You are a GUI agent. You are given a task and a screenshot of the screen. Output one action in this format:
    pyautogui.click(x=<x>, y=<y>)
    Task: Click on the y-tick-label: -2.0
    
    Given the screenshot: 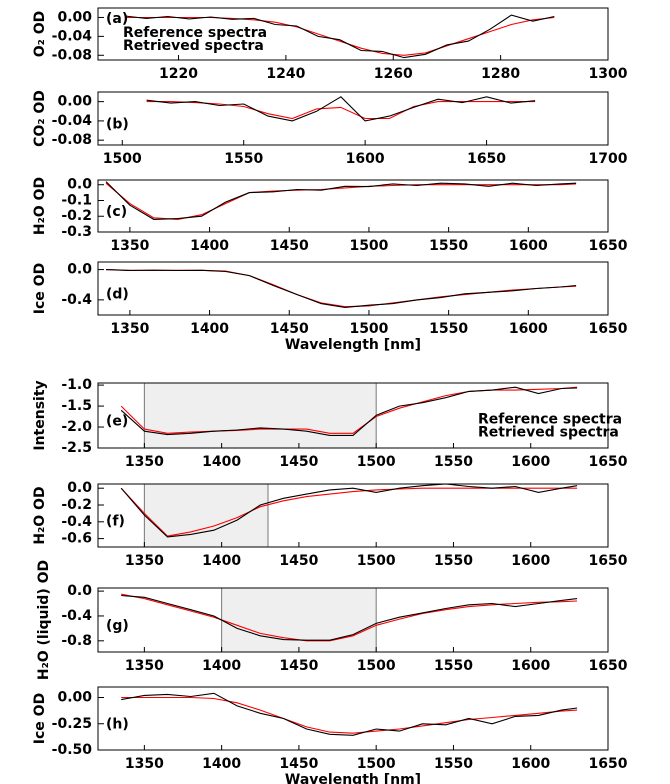 What is the action you would take?
    pyautogui.click(x=76, y=427)
    